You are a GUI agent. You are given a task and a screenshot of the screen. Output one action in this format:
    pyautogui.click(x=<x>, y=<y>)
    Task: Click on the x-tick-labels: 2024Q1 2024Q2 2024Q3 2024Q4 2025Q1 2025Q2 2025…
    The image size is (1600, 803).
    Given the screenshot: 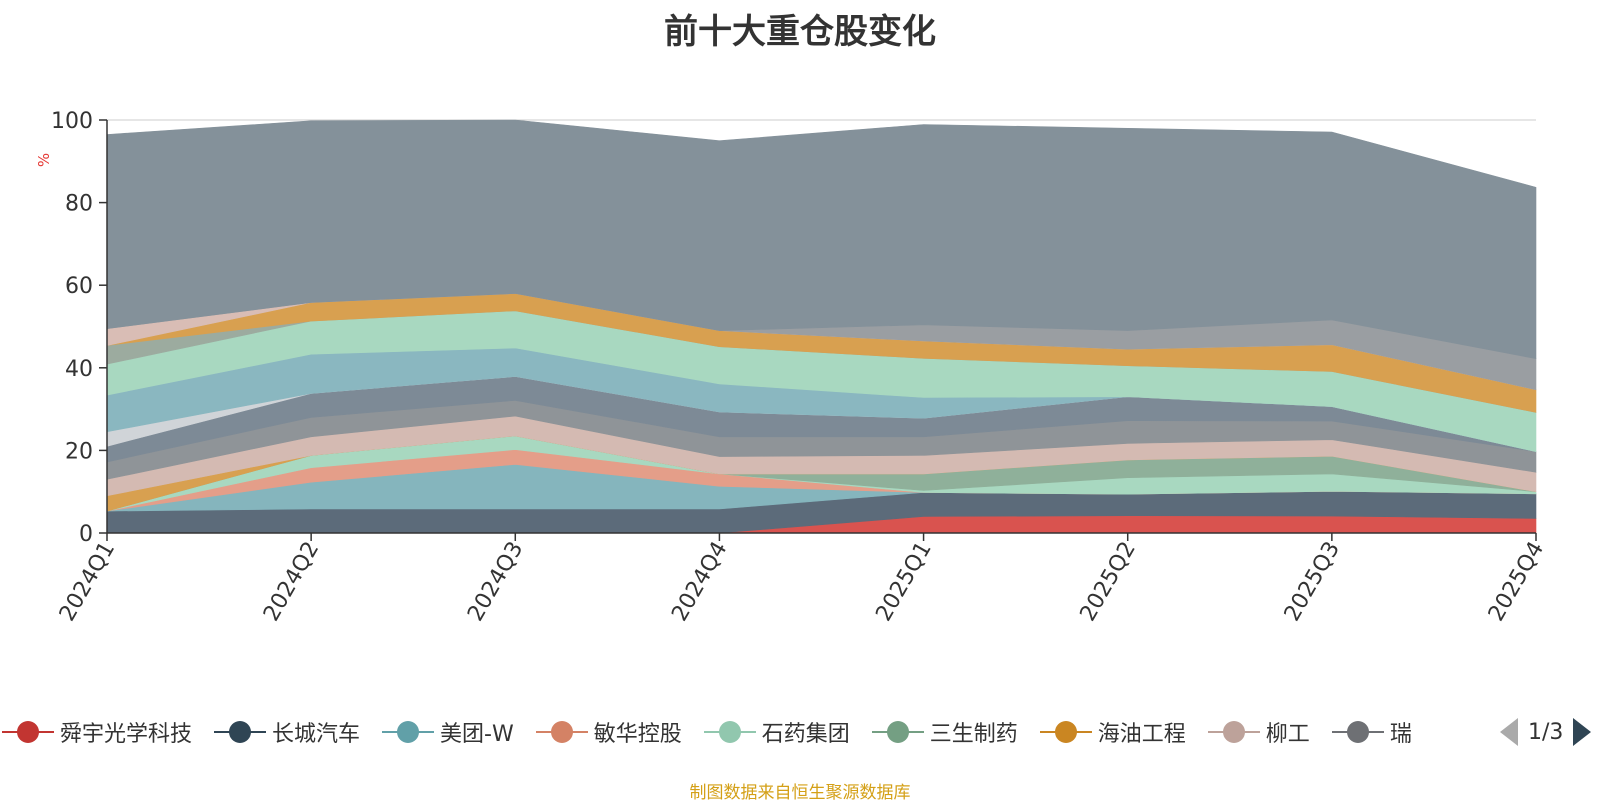 What is the action you would take?
    pyautogui.click(x=802, y=579)
    